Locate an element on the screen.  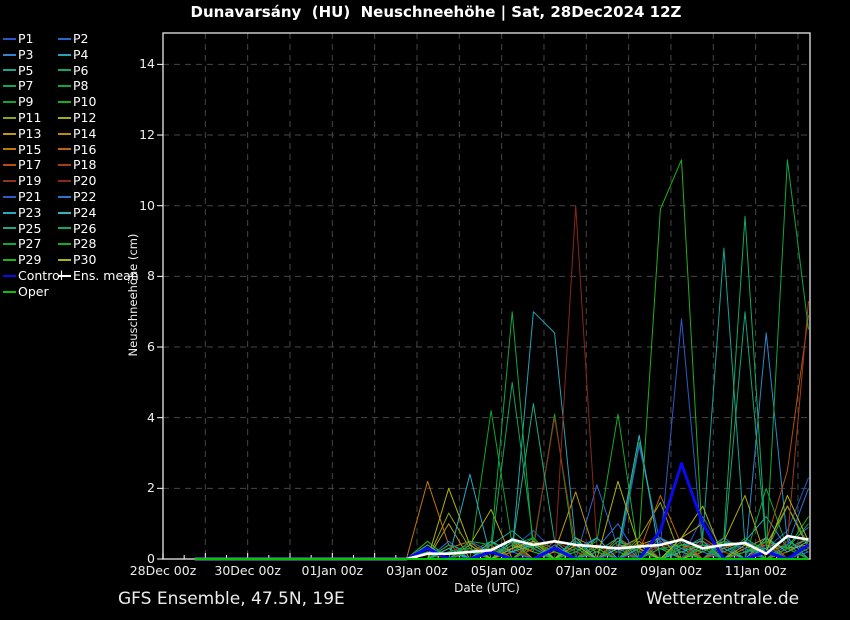
legend-item-p8: P8 is located at coordinates (98, 86).